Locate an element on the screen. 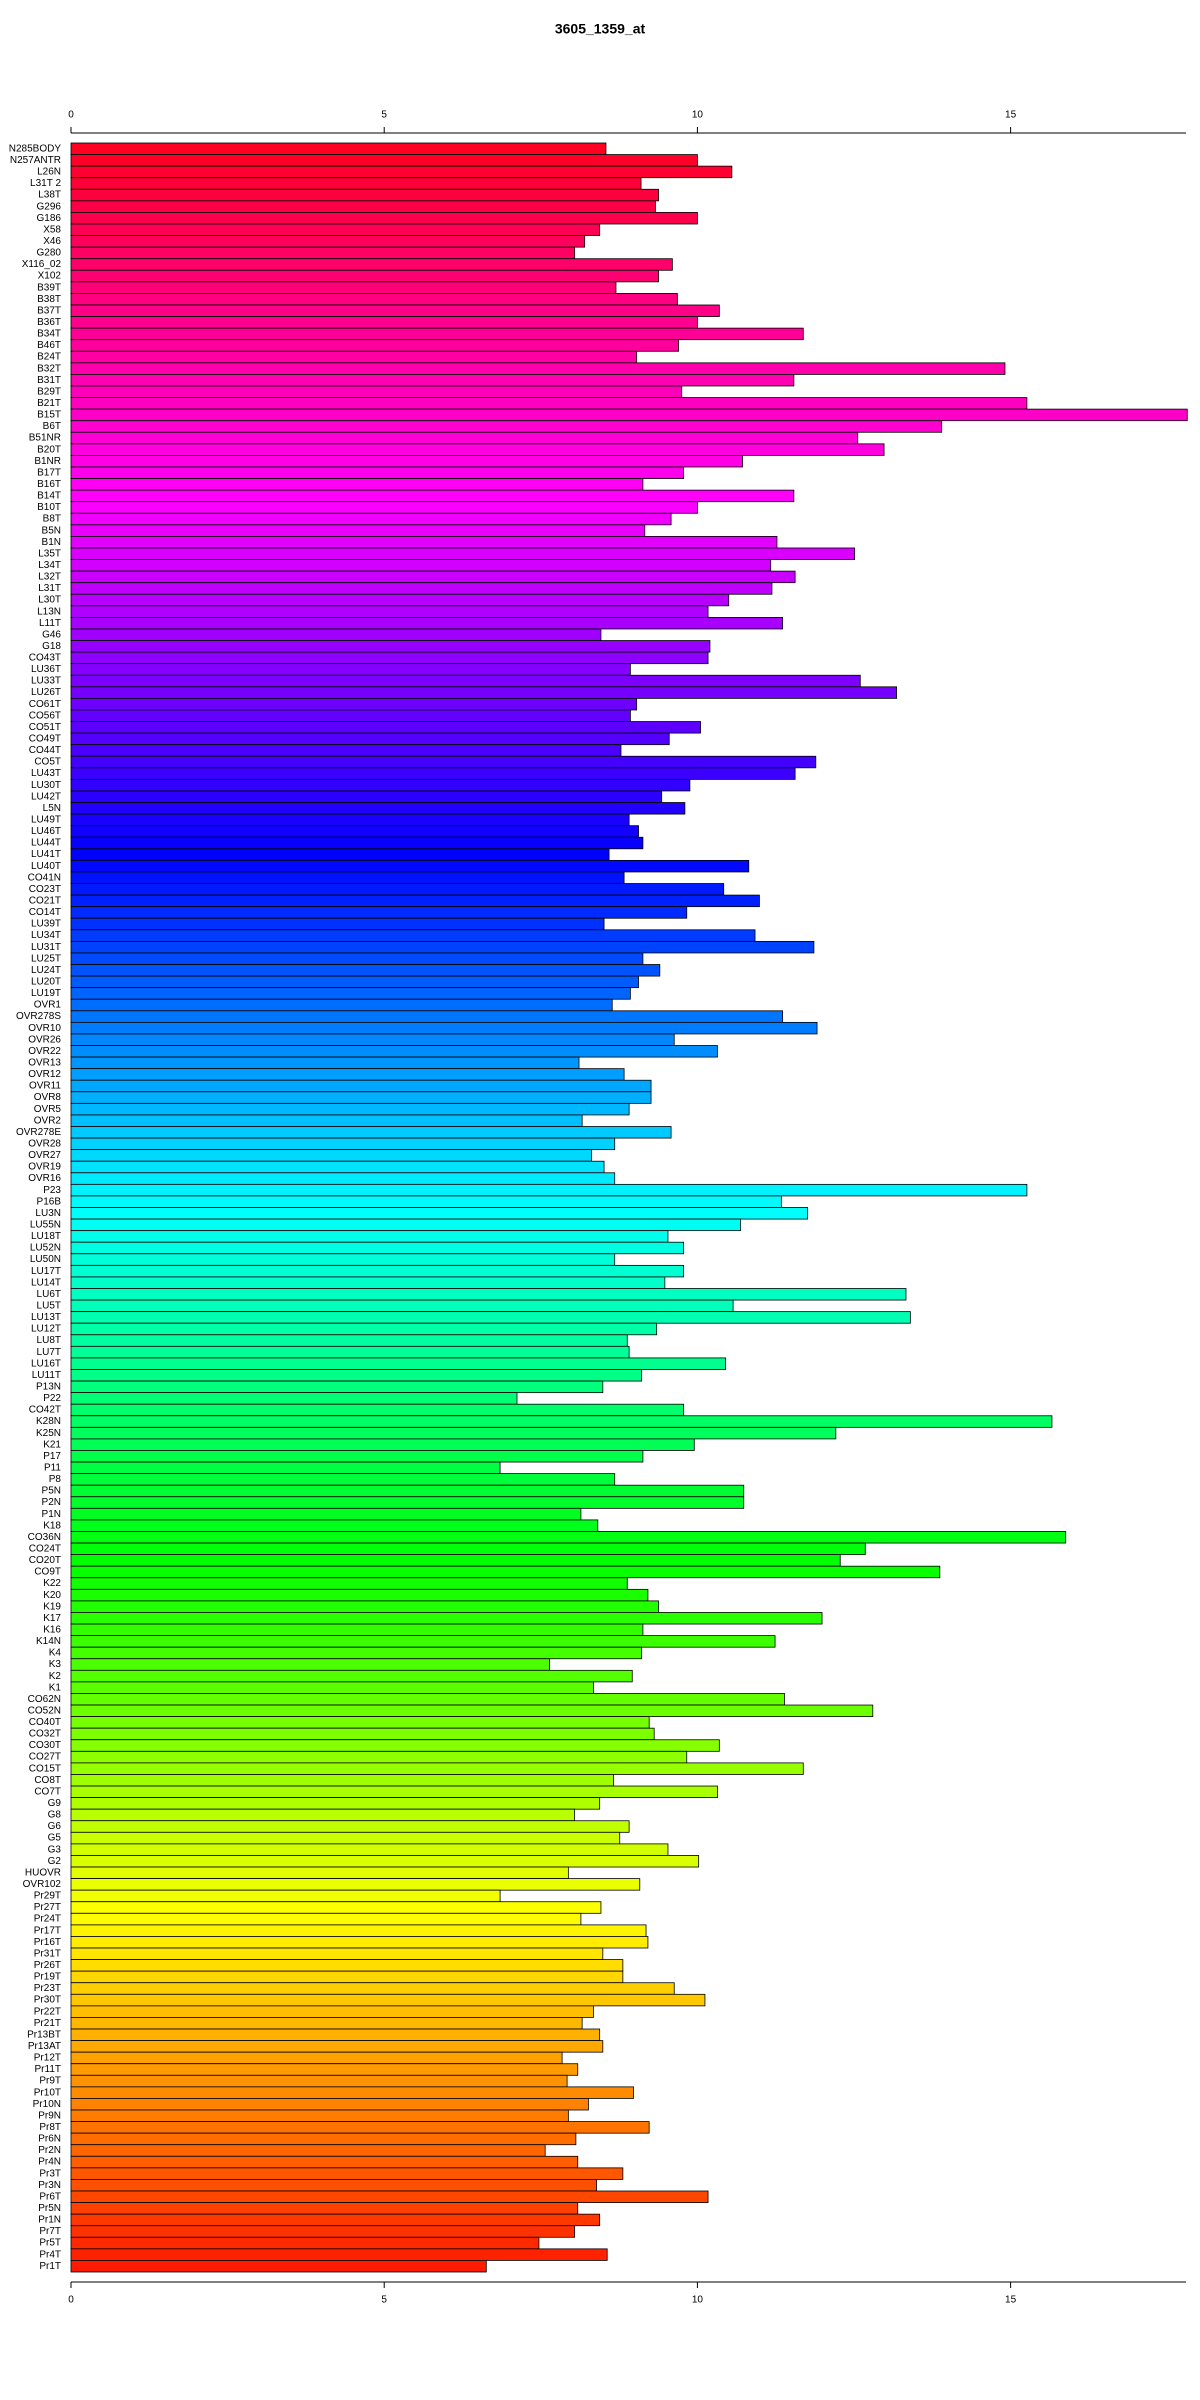 The image size is (1200, 2400). y-tick-label: LU3N is located at coordinates (48, 1213).